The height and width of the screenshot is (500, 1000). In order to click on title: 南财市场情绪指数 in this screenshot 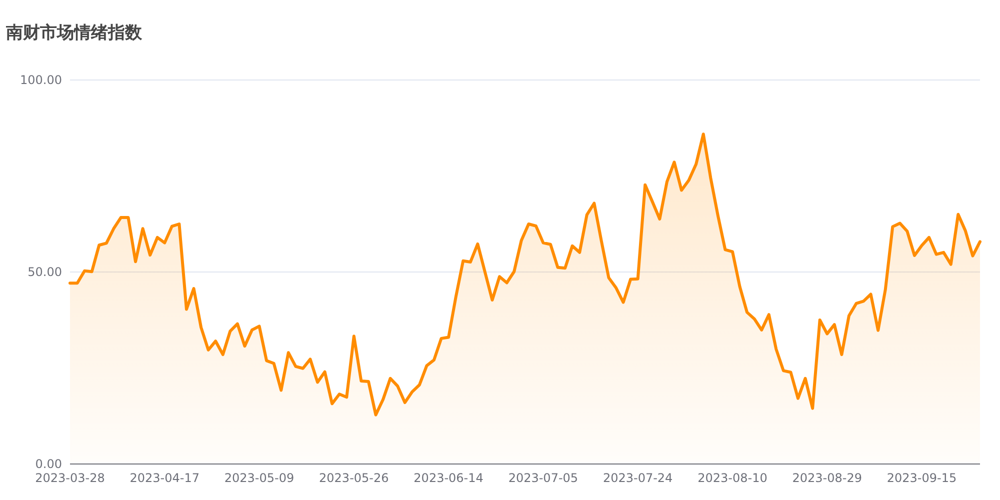, I will do `click(74, 33)`.